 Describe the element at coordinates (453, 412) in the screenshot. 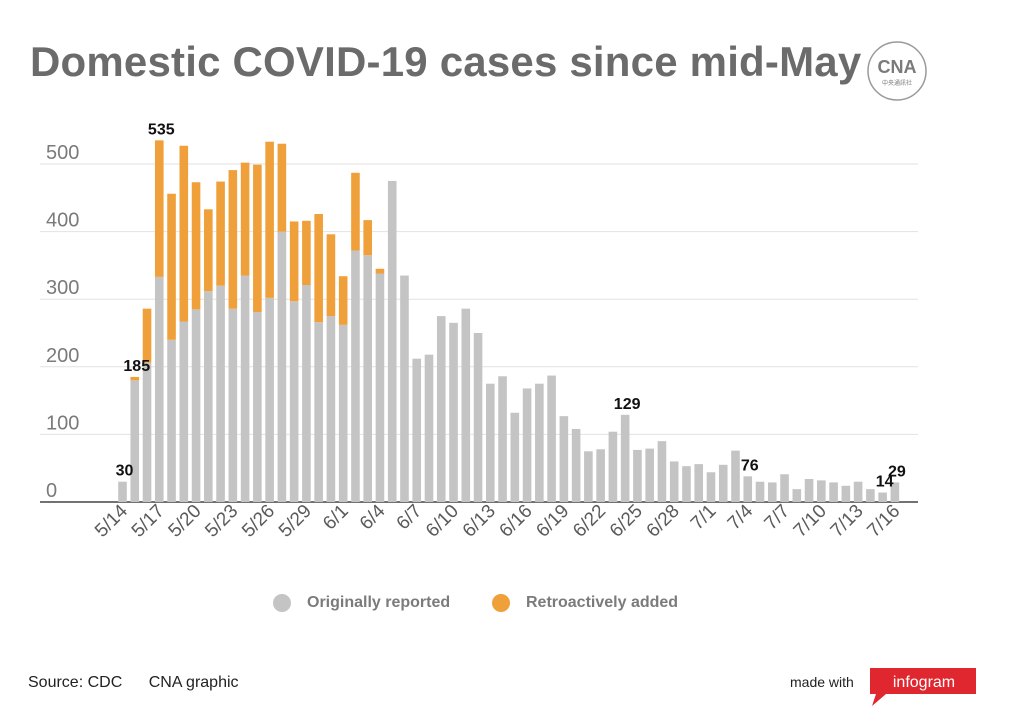

I see `bar-originally-reported-6/10` at that location.